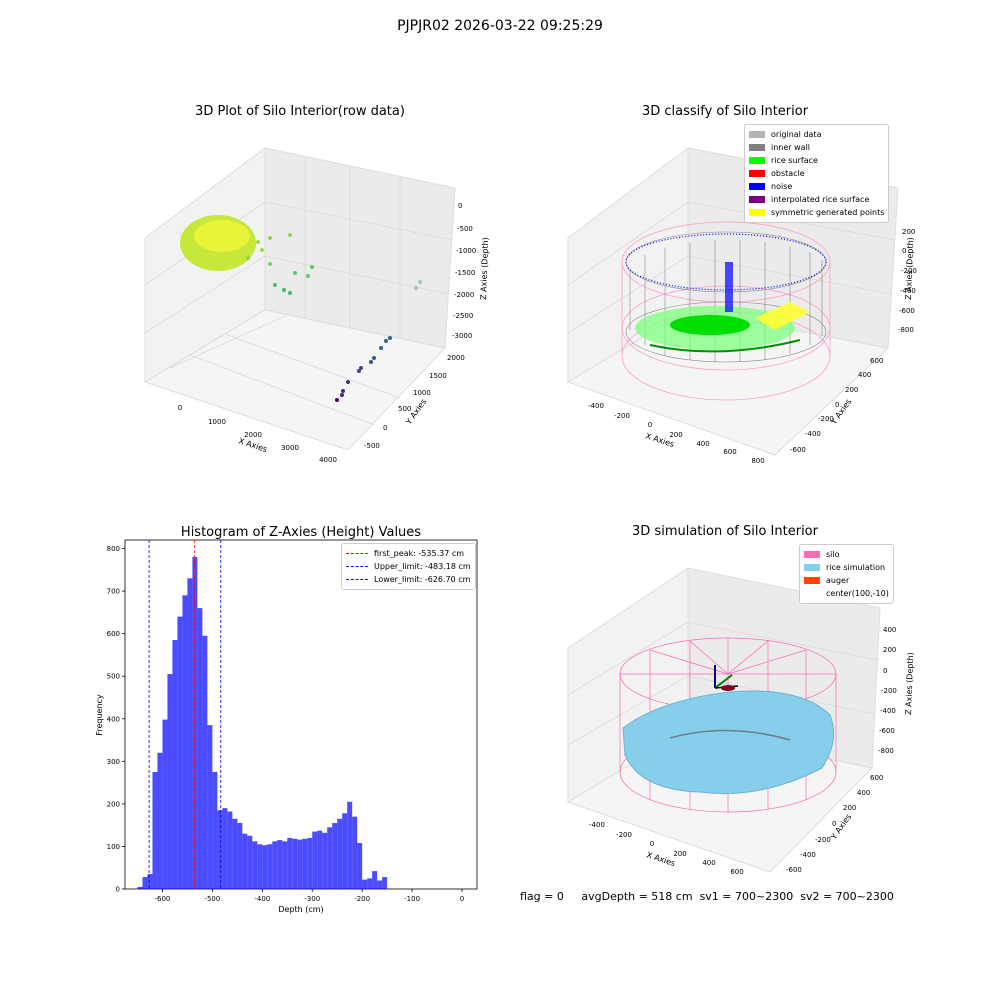  I want to click on flag-text: flag = 0, so click(542, 896).